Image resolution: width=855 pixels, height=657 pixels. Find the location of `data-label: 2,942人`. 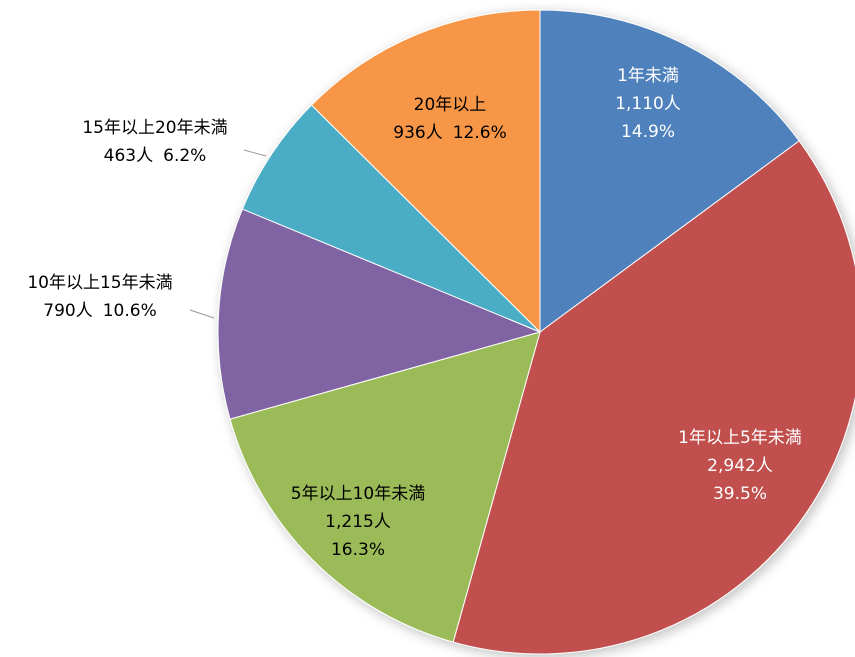

data-label: 2,942人 is located at coordinates (740, 466).